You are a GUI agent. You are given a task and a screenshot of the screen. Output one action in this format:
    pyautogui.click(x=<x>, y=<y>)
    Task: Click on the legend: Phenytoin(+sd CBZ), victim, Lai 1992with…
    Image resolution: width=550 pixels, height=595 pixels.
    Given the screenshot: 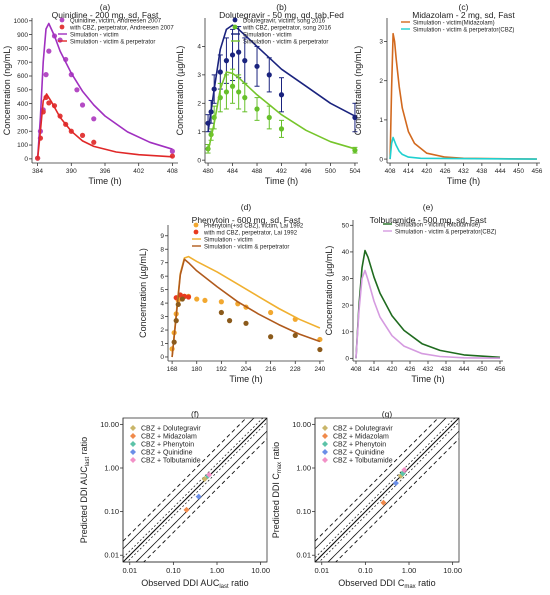 What is the action you would take?
    pyautogui.click(x=248, y=236)
    